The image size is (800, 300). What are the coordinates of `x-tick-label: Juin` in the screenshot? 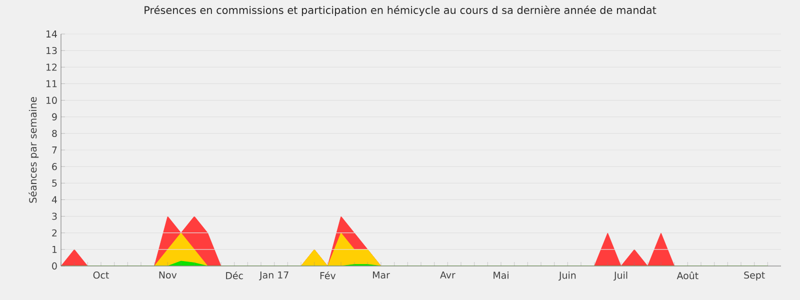 It's located at (567, 276).